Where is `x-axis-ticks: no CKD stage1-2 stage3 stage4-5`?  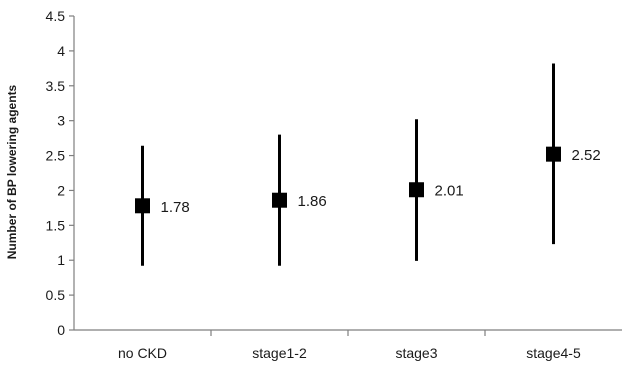 x-axis-ticks: no CKD stage1-2 stage3 stage4-5 is located at coordinates (349, 345).